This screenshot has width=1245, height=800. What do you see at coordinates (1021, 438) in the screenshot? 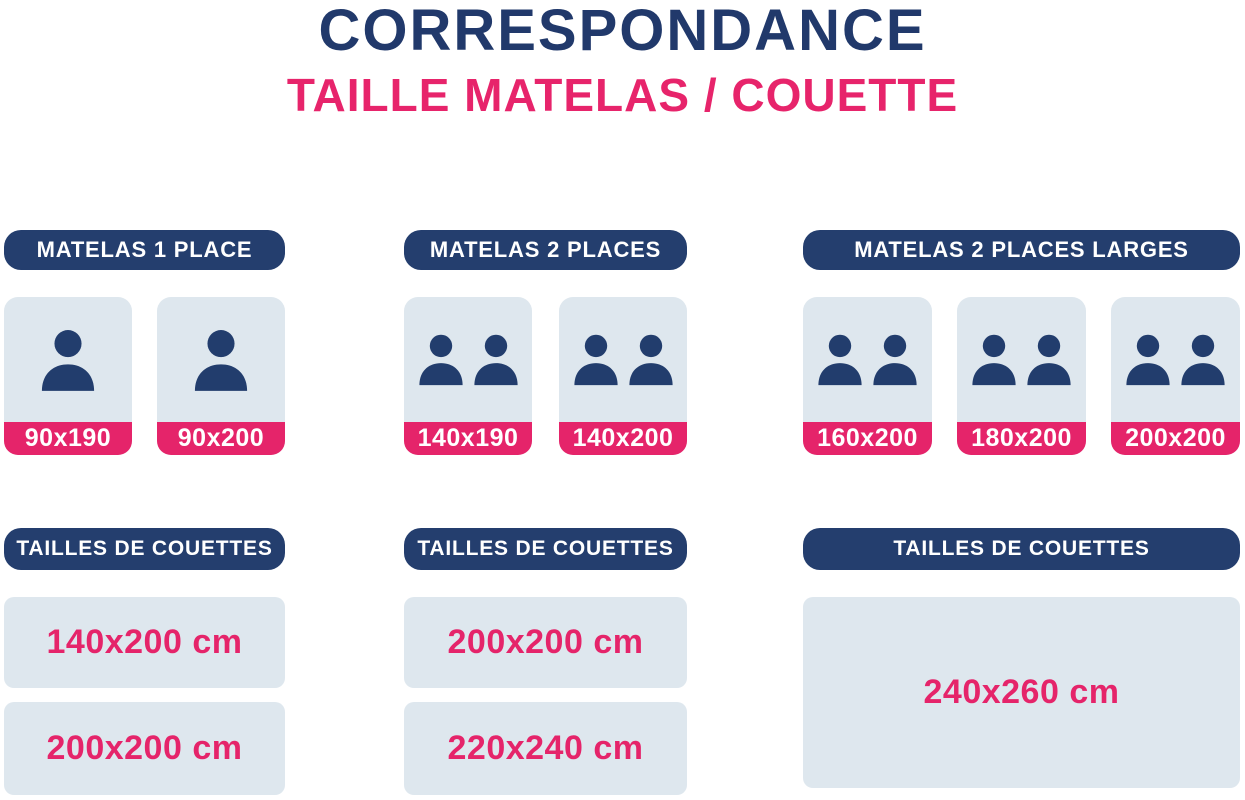
I see `mattress-size-label: 180x200` at bounding box center [1021, 438].